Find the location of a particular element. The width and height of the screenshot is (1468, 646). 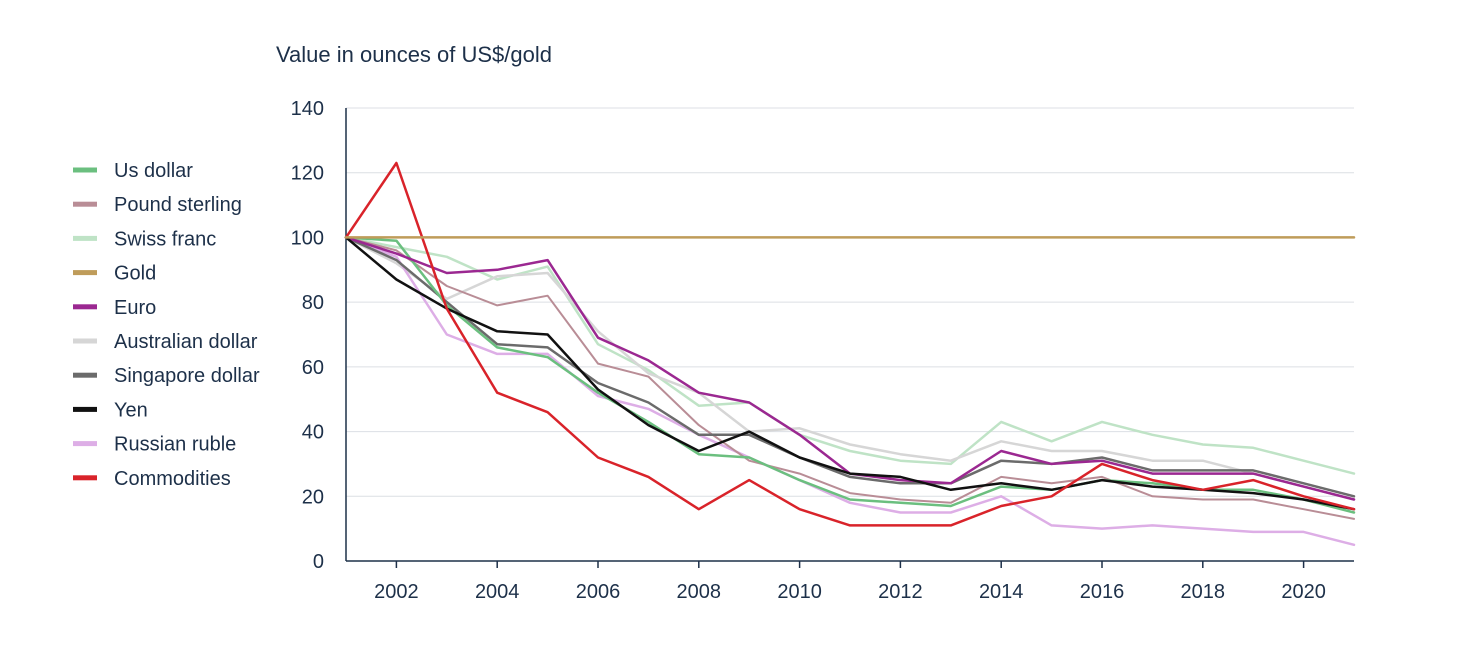

legend-label: Us dollar is located at coordinates (153, 171).